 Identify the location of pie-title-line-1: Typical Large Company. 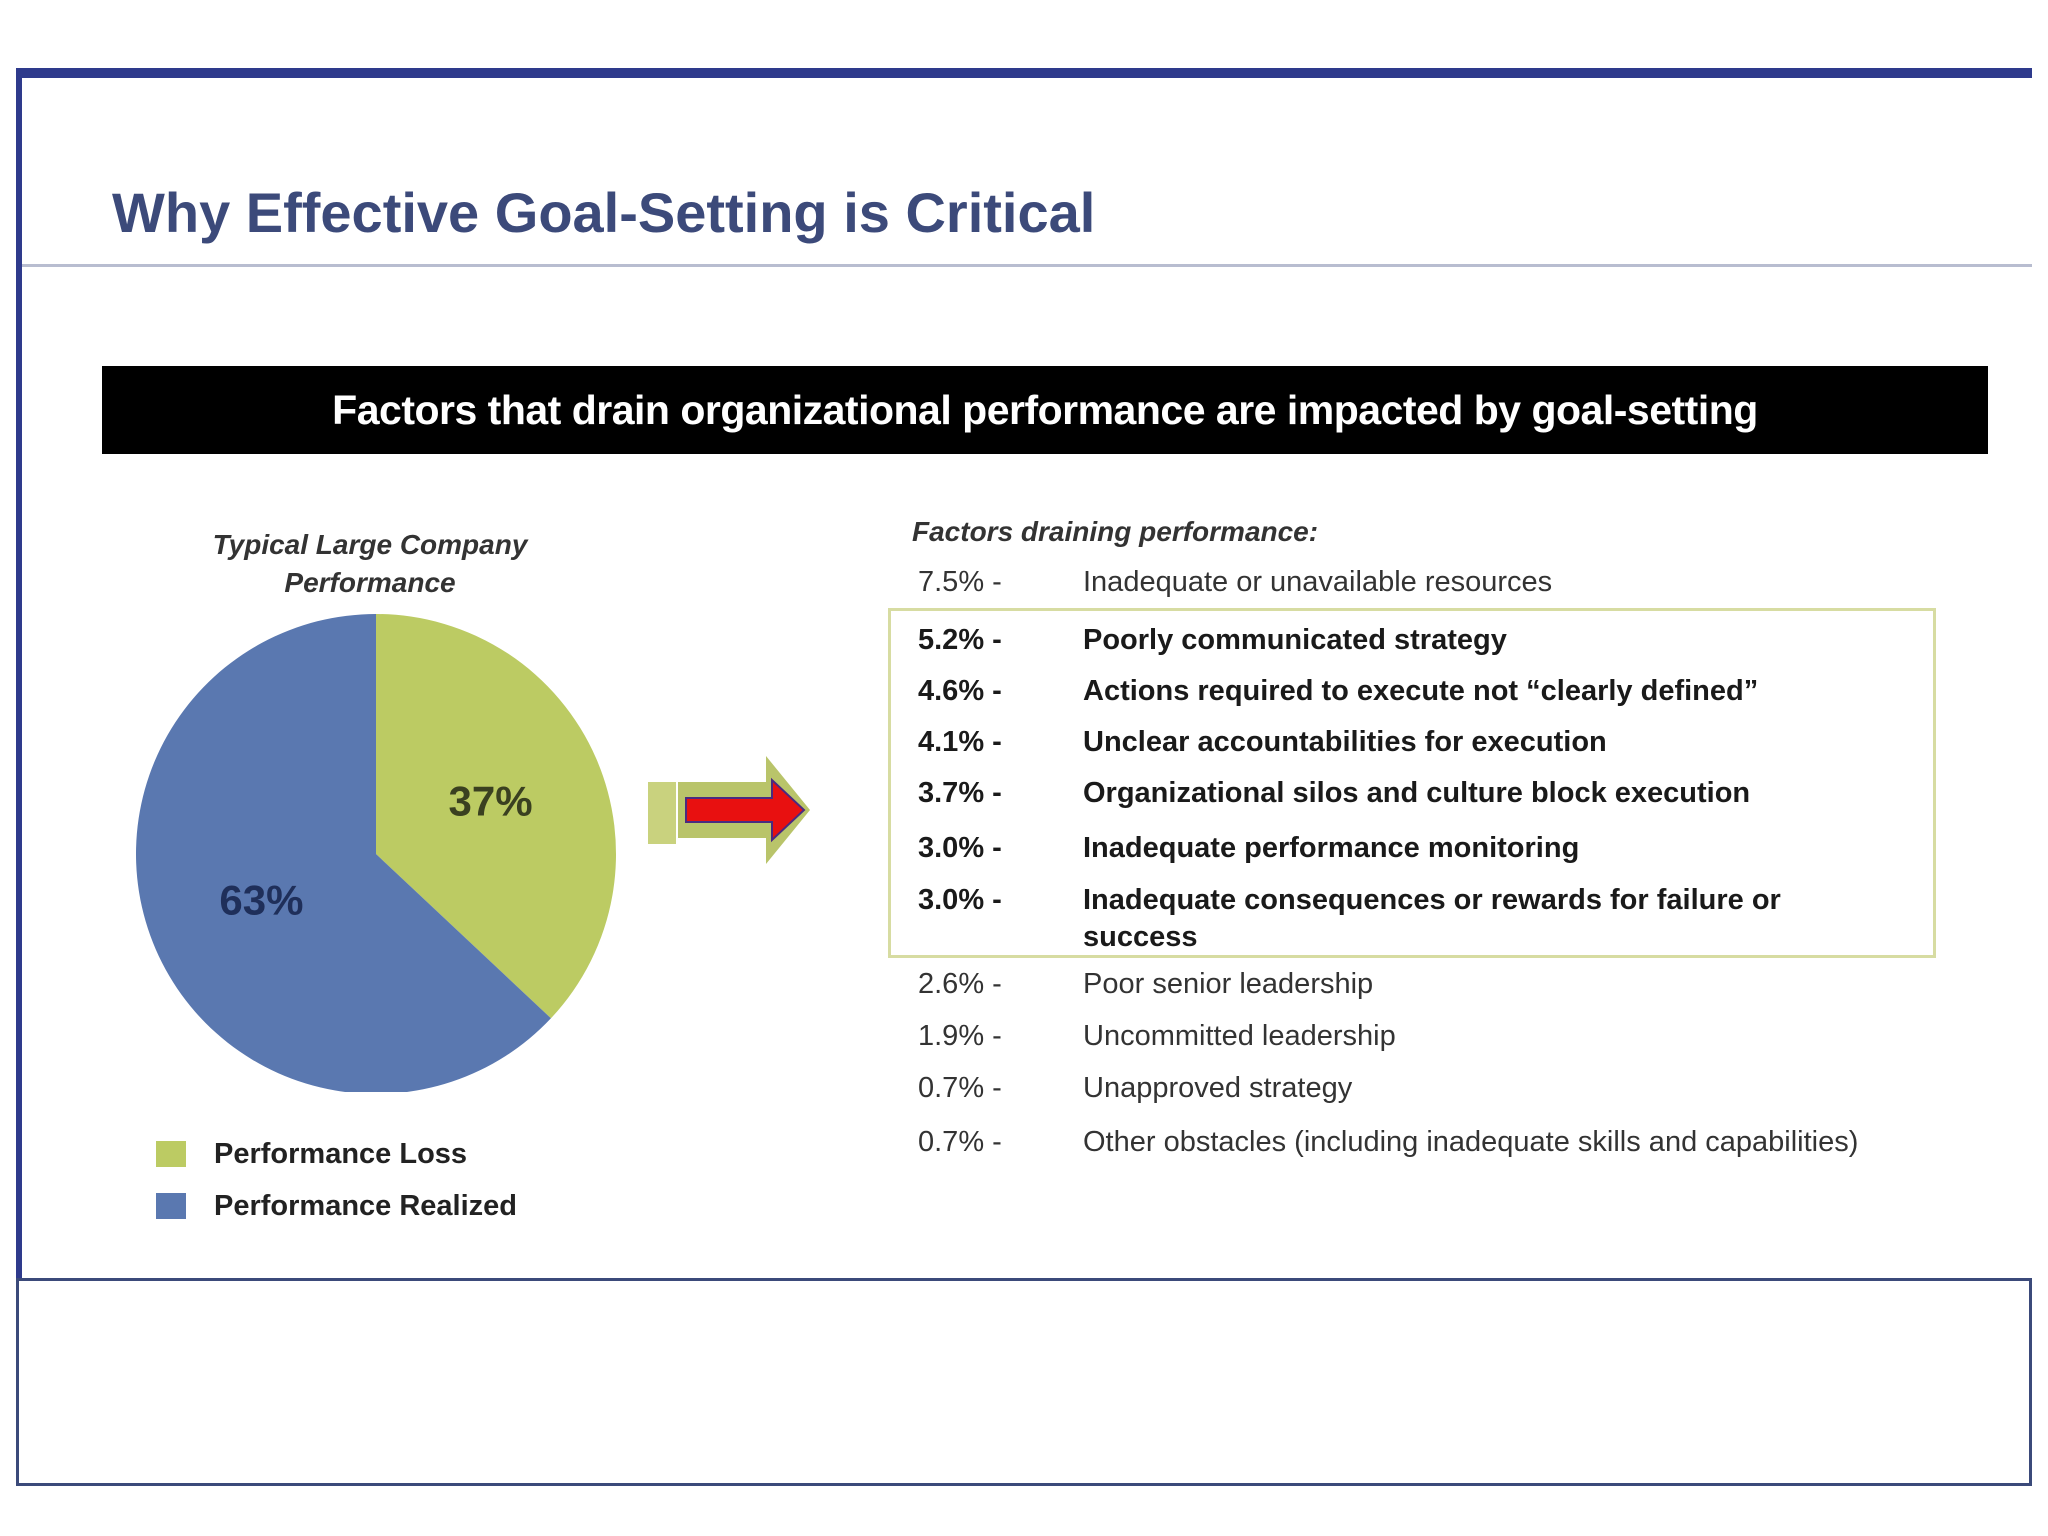
(370, 544).